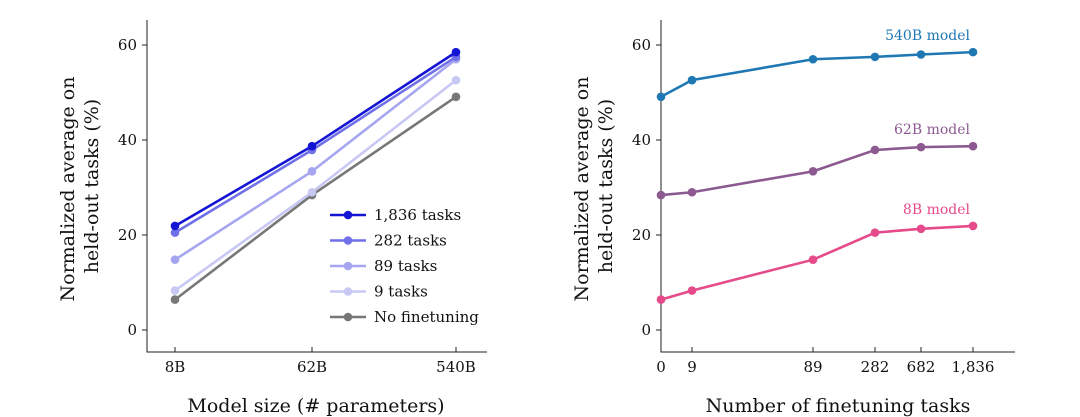 This screenshot has height=417, width=1080. I want to click on right-x-ticks: 0 9 89 282 682 1,836, so click(825, 361).